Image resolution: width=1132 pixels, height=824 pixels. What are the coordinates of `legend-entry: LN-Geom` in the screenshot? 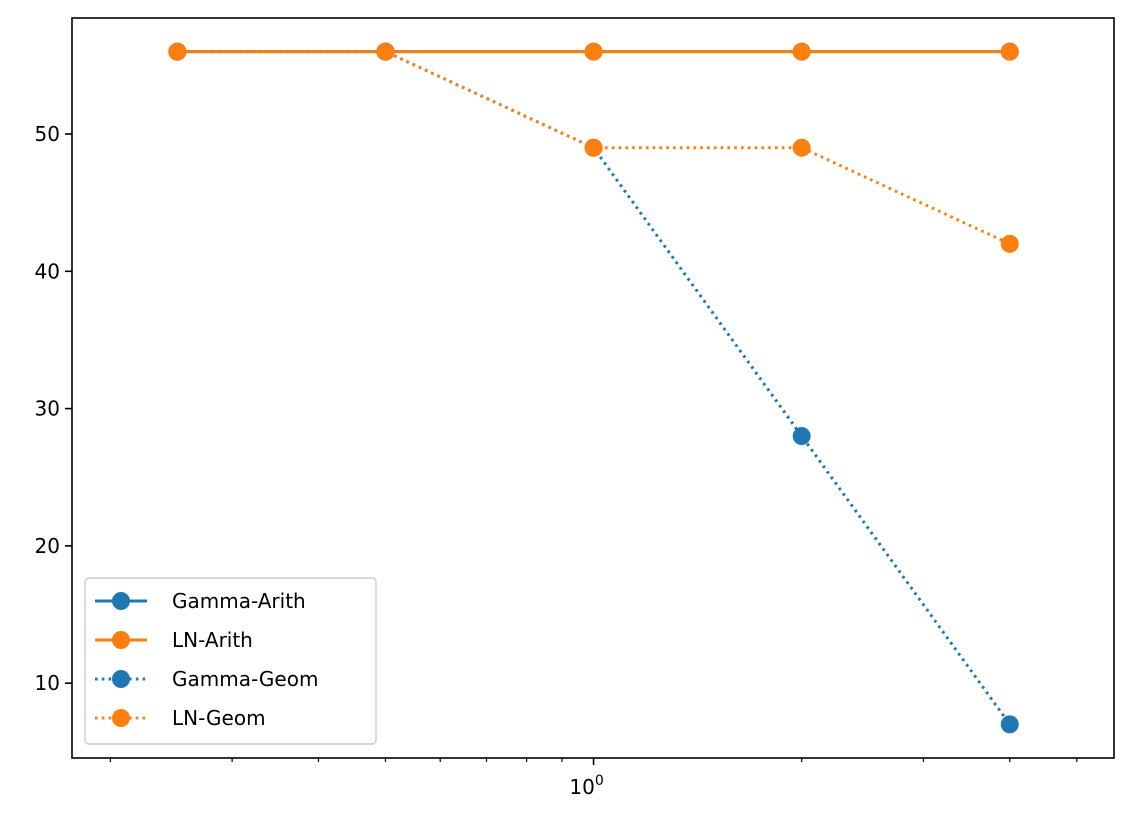 It's located at (180, 718).